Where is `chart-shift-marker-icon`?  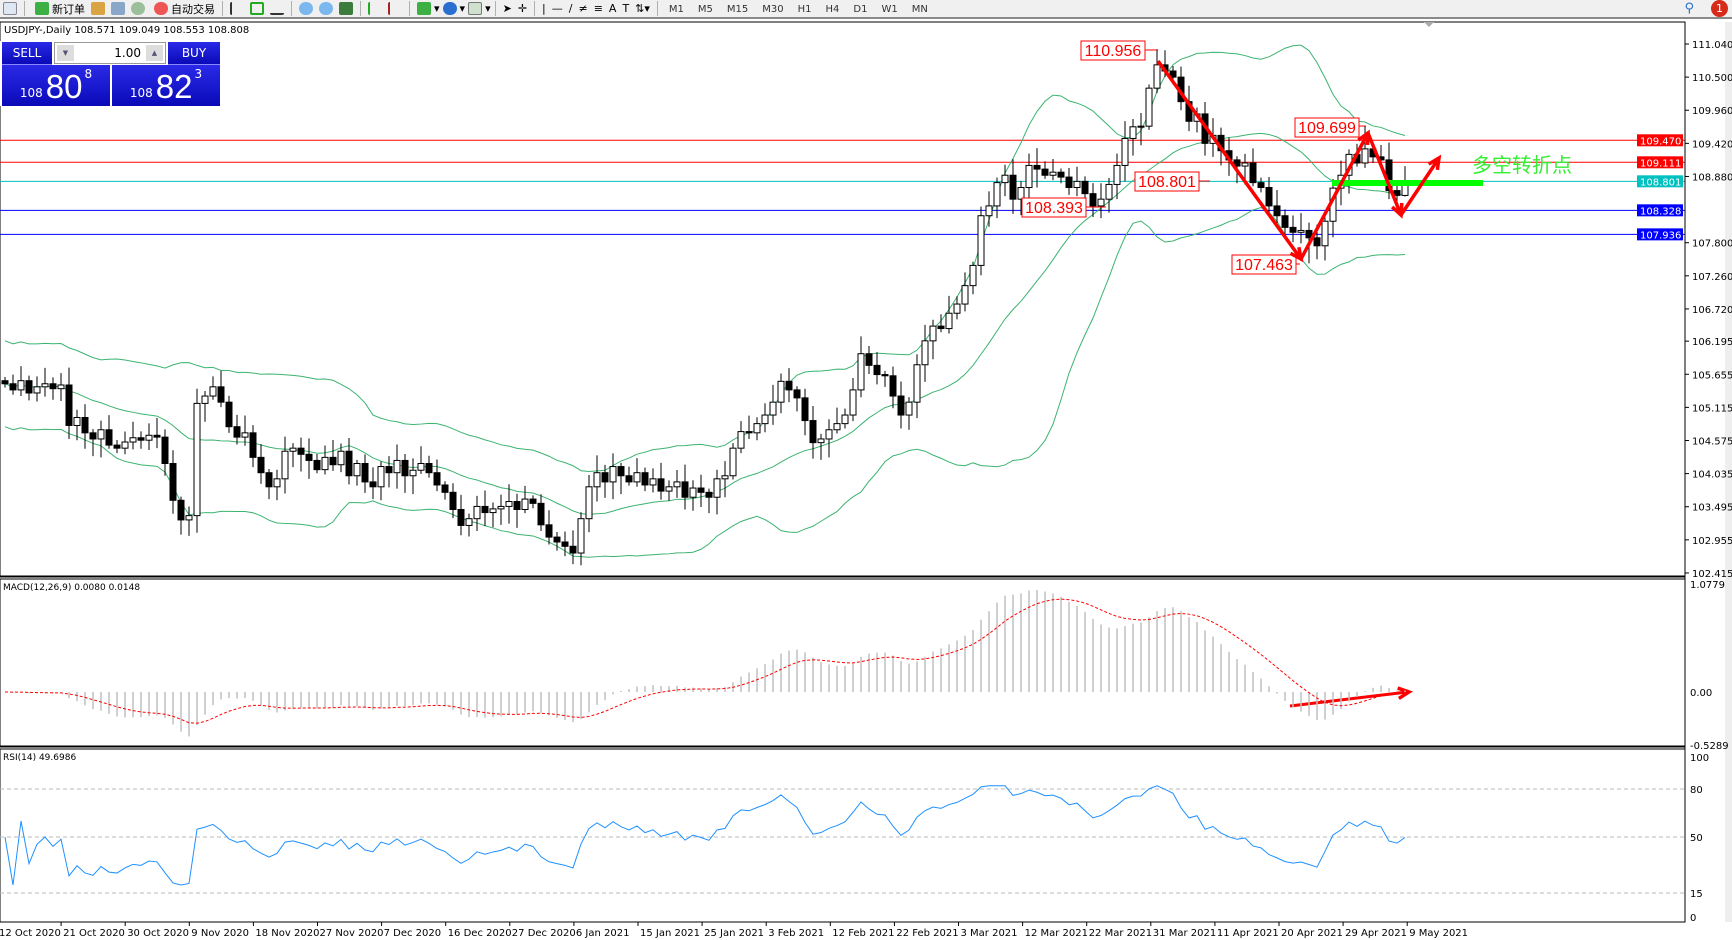 chart-shift-marker-icon is located at coordinates (1429, 24).